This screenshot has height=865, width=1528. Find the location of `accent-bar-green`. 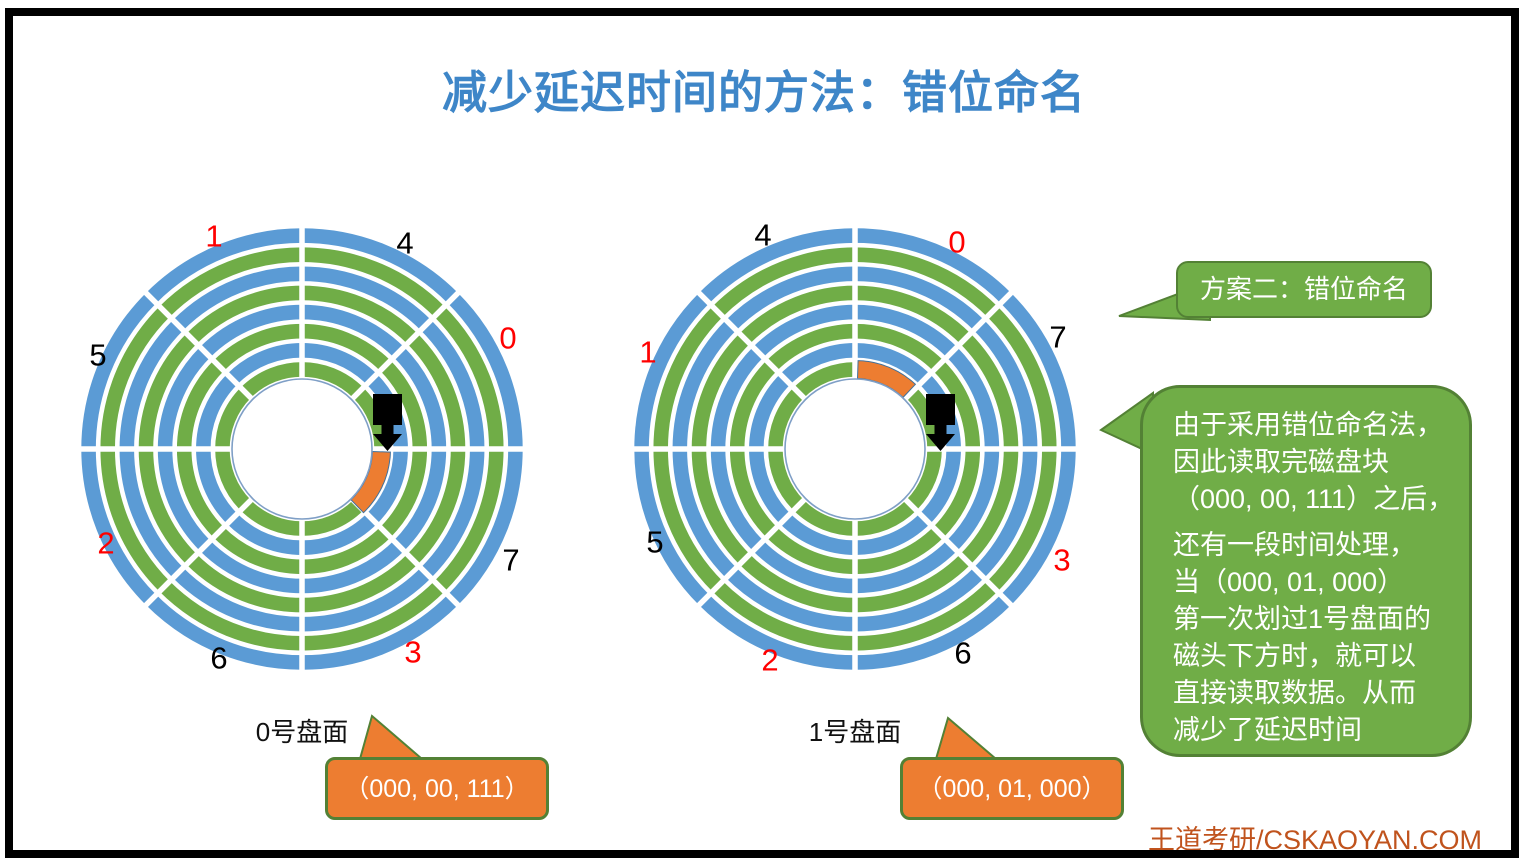

accent-bar-green is located at coordinates (806, 122).